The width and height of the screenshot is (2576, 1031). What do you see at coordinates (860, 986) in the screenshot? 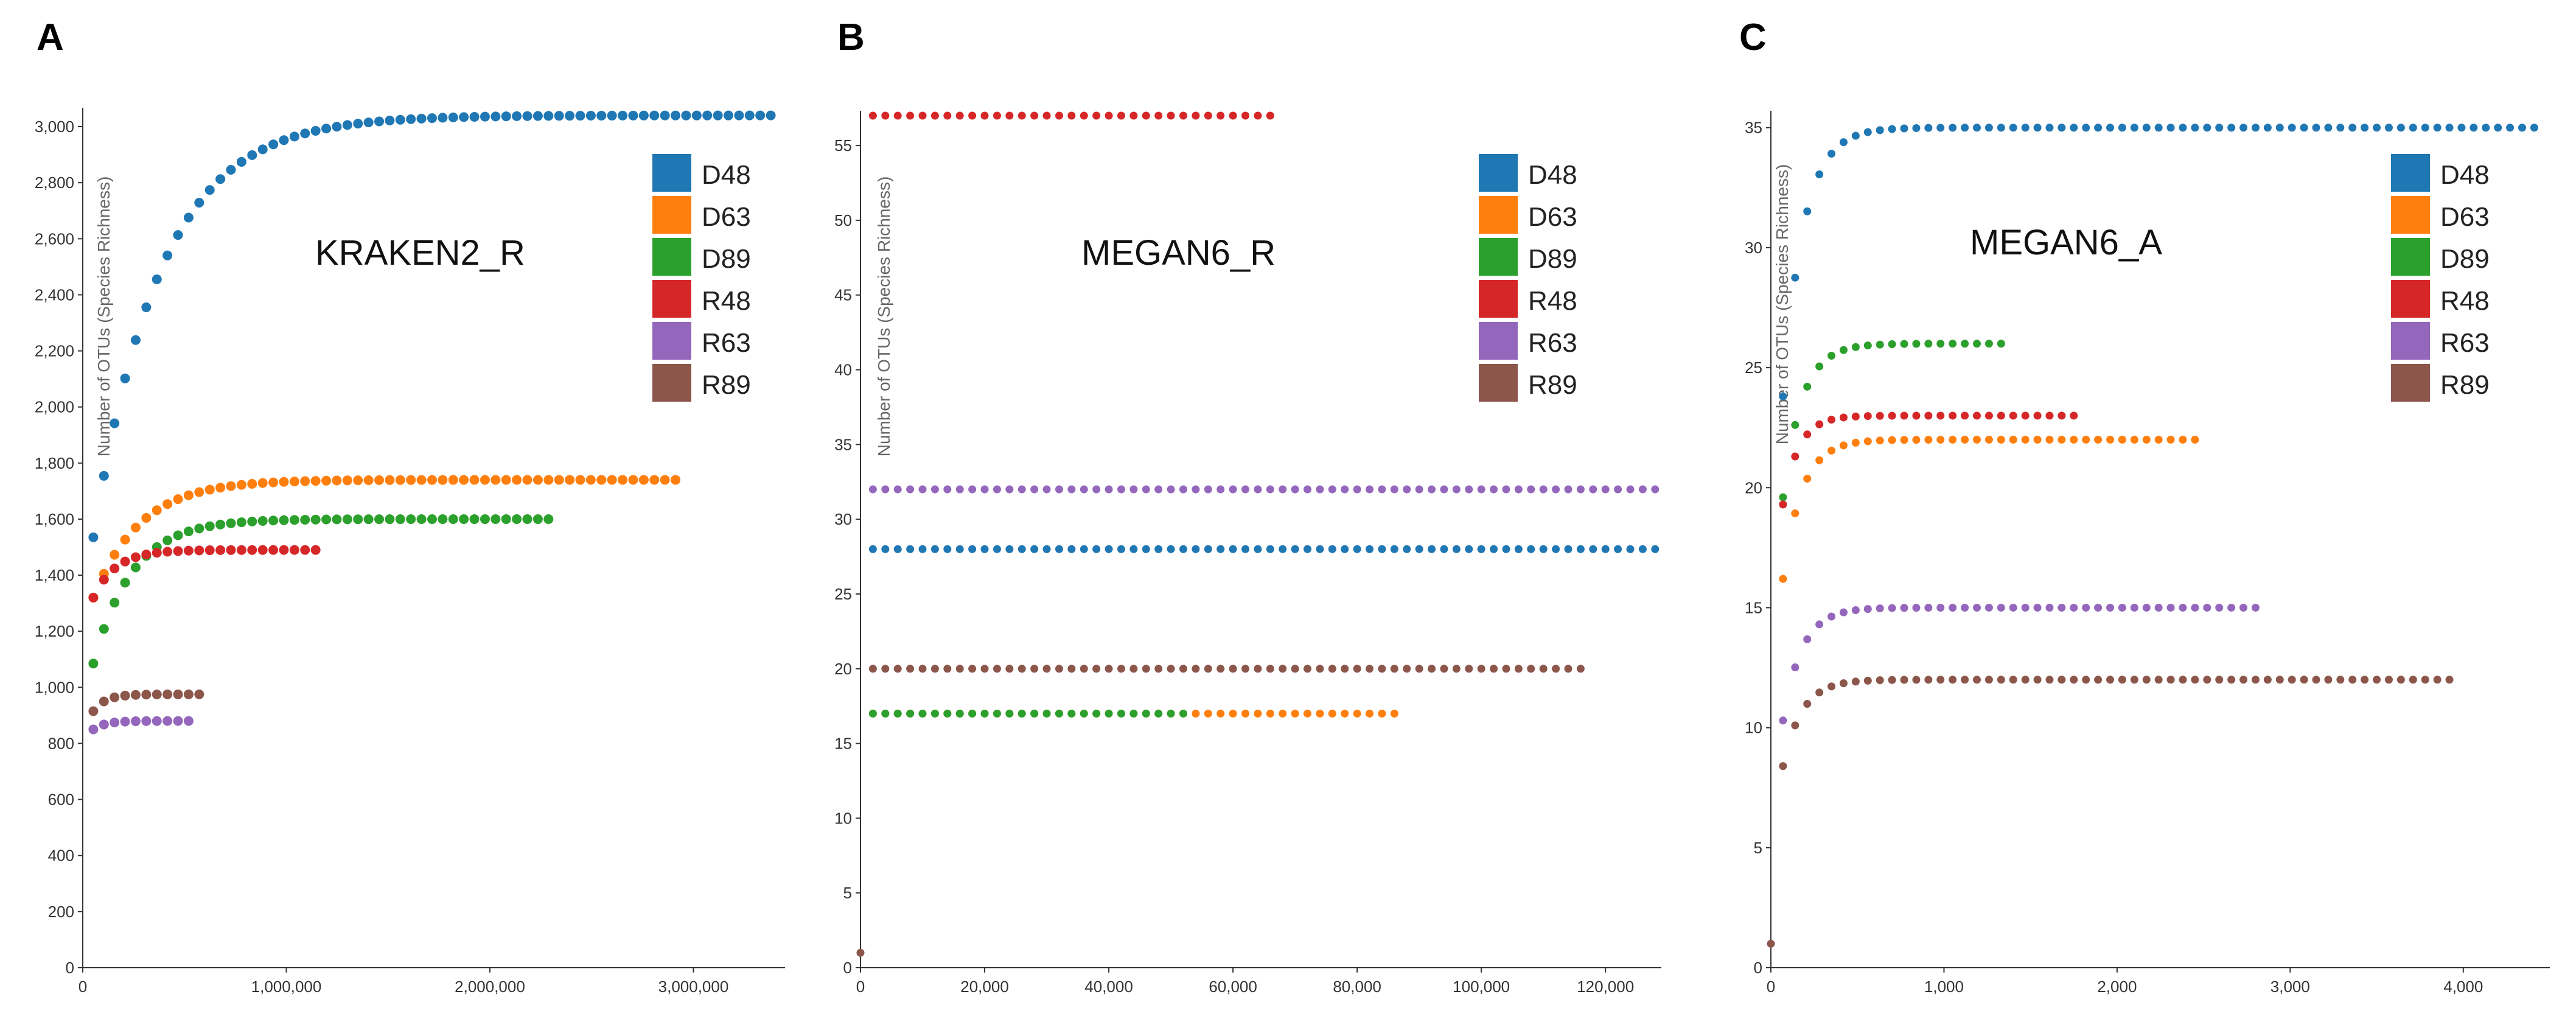
I see `x-tick-label: 0` at bounding box center [860, 986].